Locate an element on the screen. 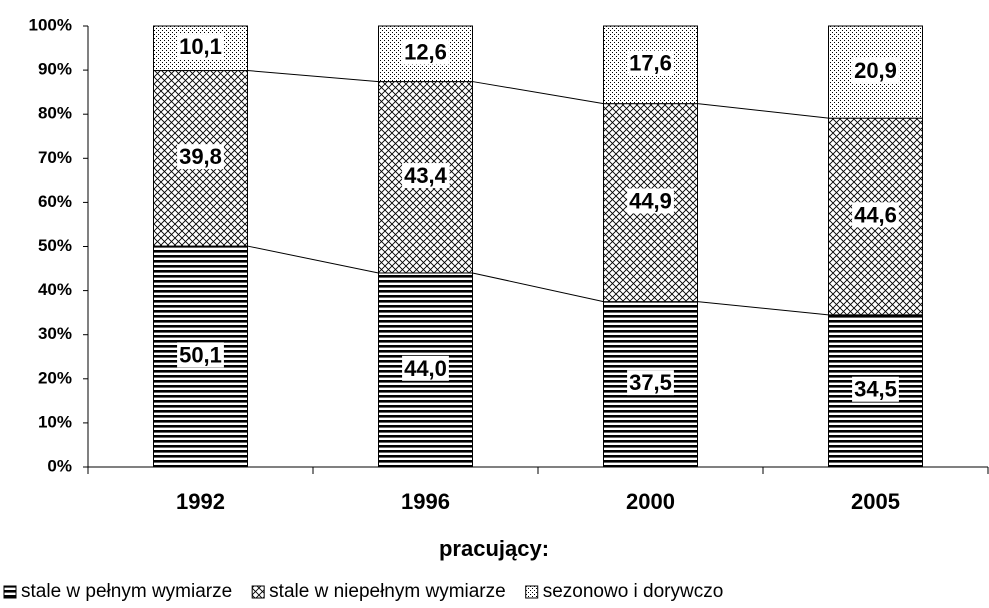 The height and width of the screenshot is (608, 989). value-label: 43,4 is located at coordinates (426, 175).